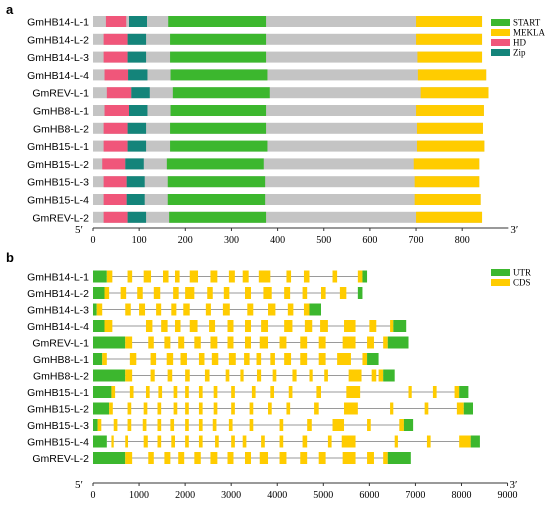 The image size is (550, 507). Describe the element at coordinates (461, 495) in the screenshot. I see `x-tick-label: 8000` at that location.